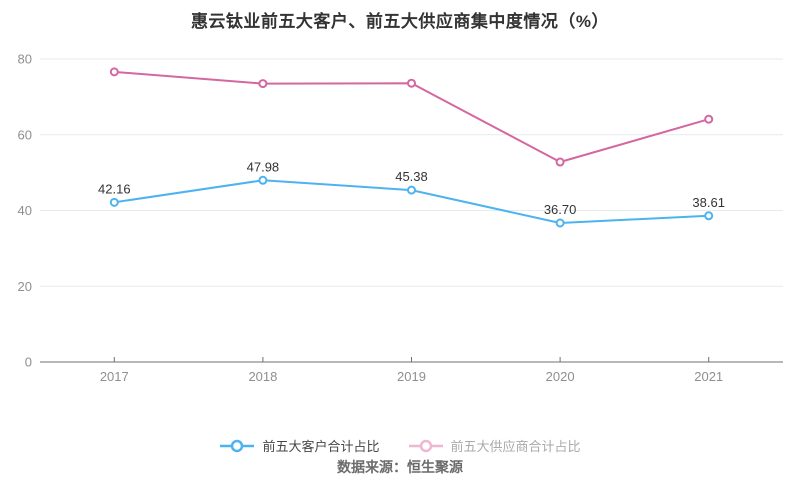 The image size is (800, 501). Describe the element at coordinates (114, 72) in the screenshot. I see `data-point-1-2017` at that location.